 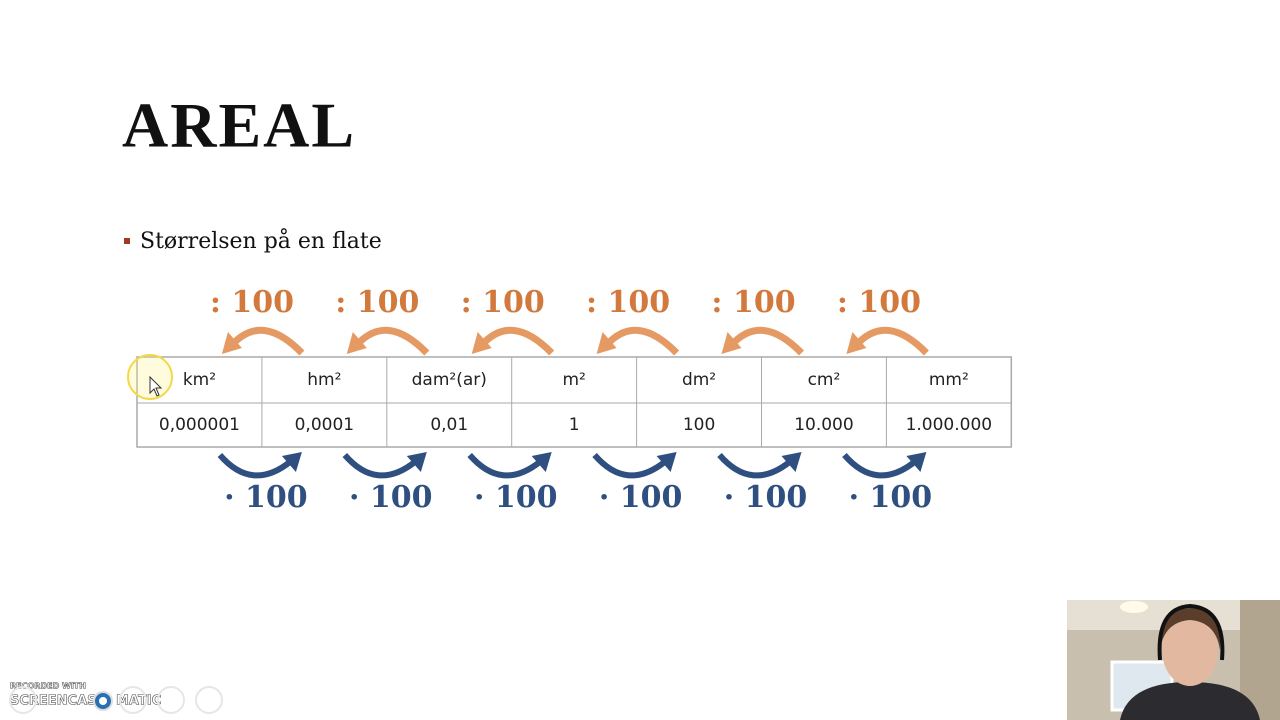 I want to click on table-cell: 10.000, so click(x=823, y=425).